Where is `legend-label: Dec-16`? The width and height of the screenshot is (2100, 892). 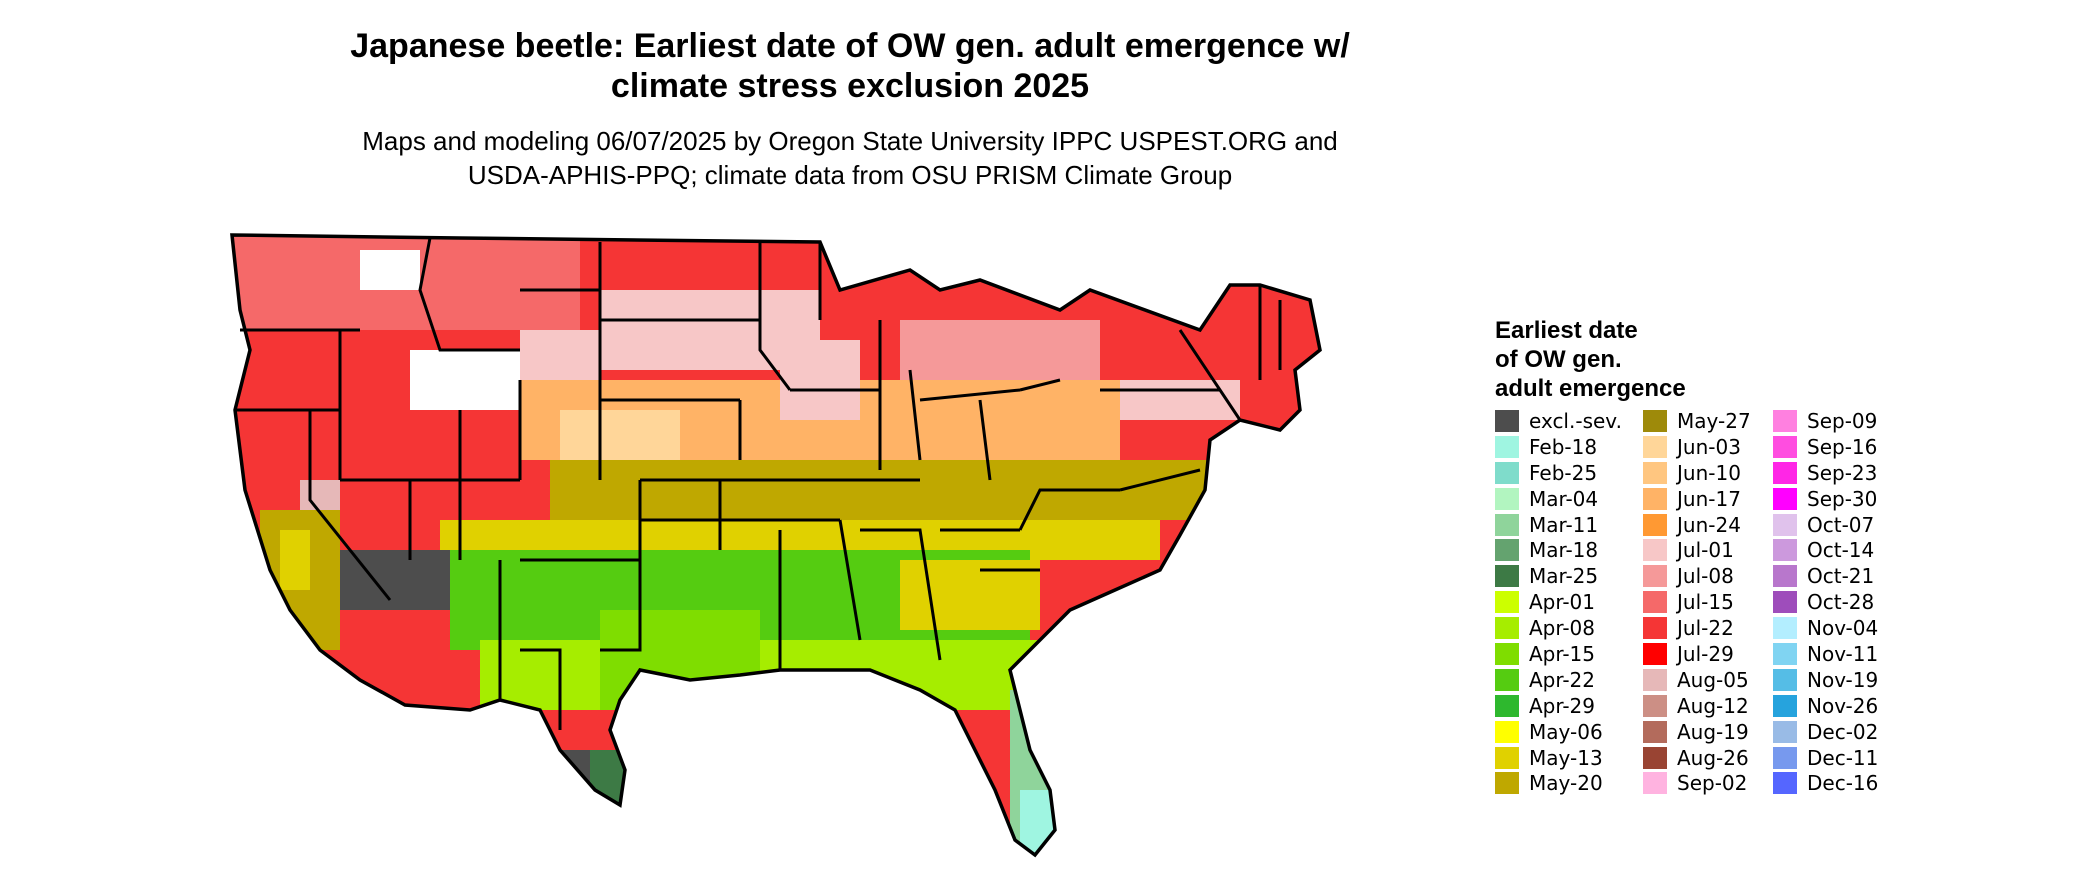 legend-label: Dec-16 is located at coordinates (1843, 783).